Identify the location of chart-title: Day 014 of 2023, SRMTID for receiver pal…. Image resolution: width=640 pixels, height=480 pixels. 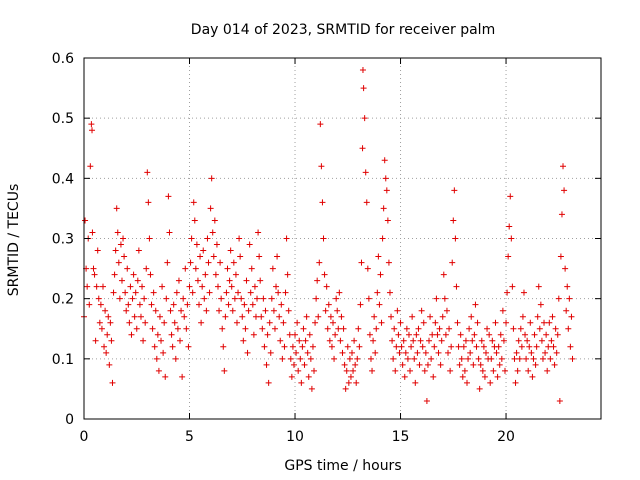
(343, 30).